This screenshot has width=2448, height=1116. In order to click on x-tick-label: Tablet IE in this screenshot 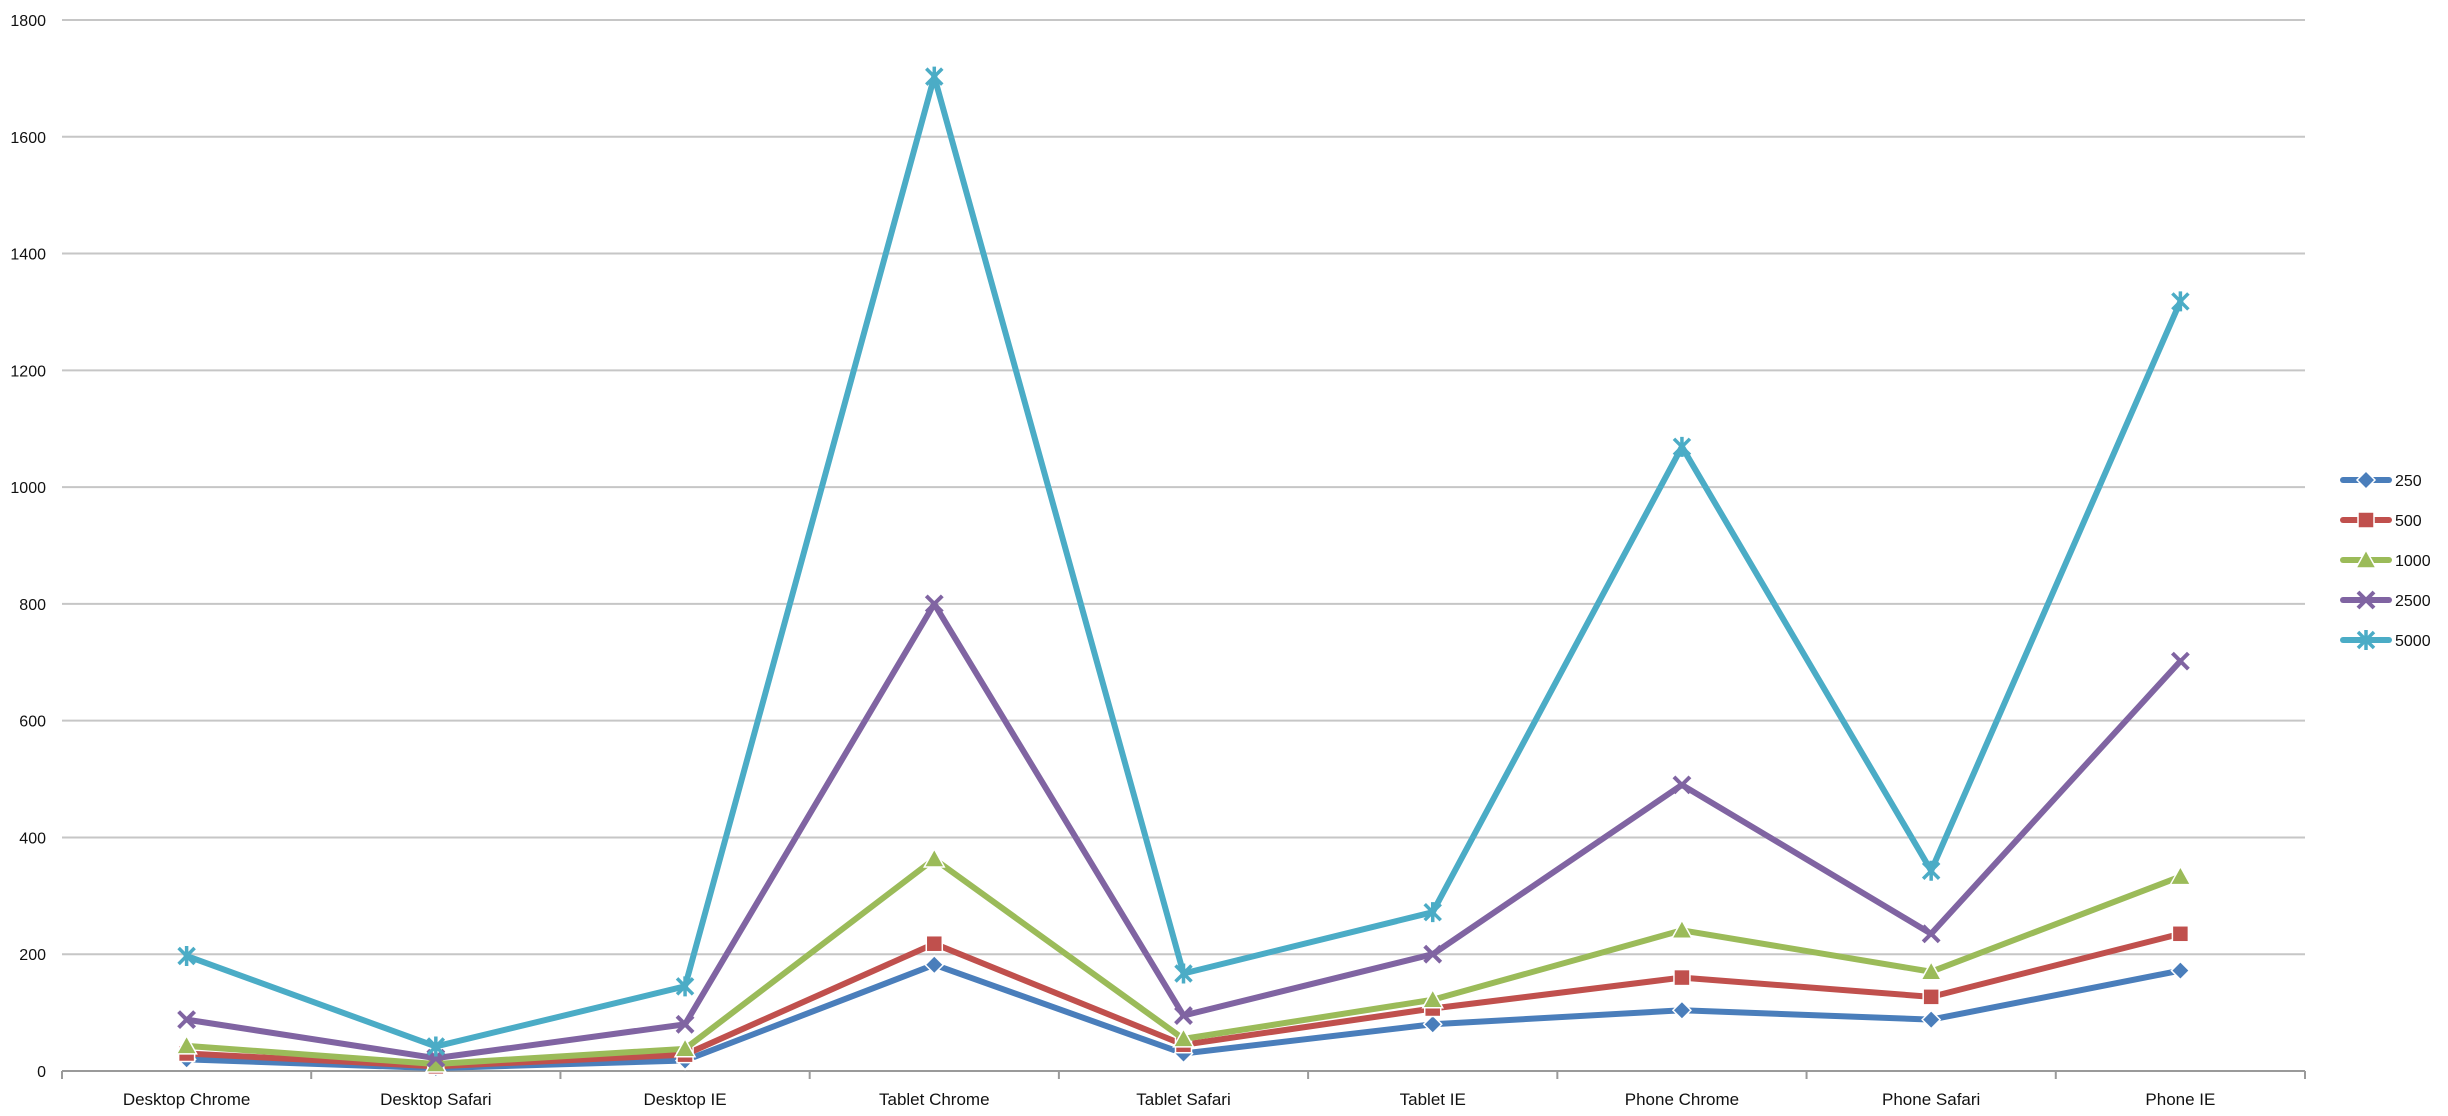, I will do `click(1433, 1099)`.